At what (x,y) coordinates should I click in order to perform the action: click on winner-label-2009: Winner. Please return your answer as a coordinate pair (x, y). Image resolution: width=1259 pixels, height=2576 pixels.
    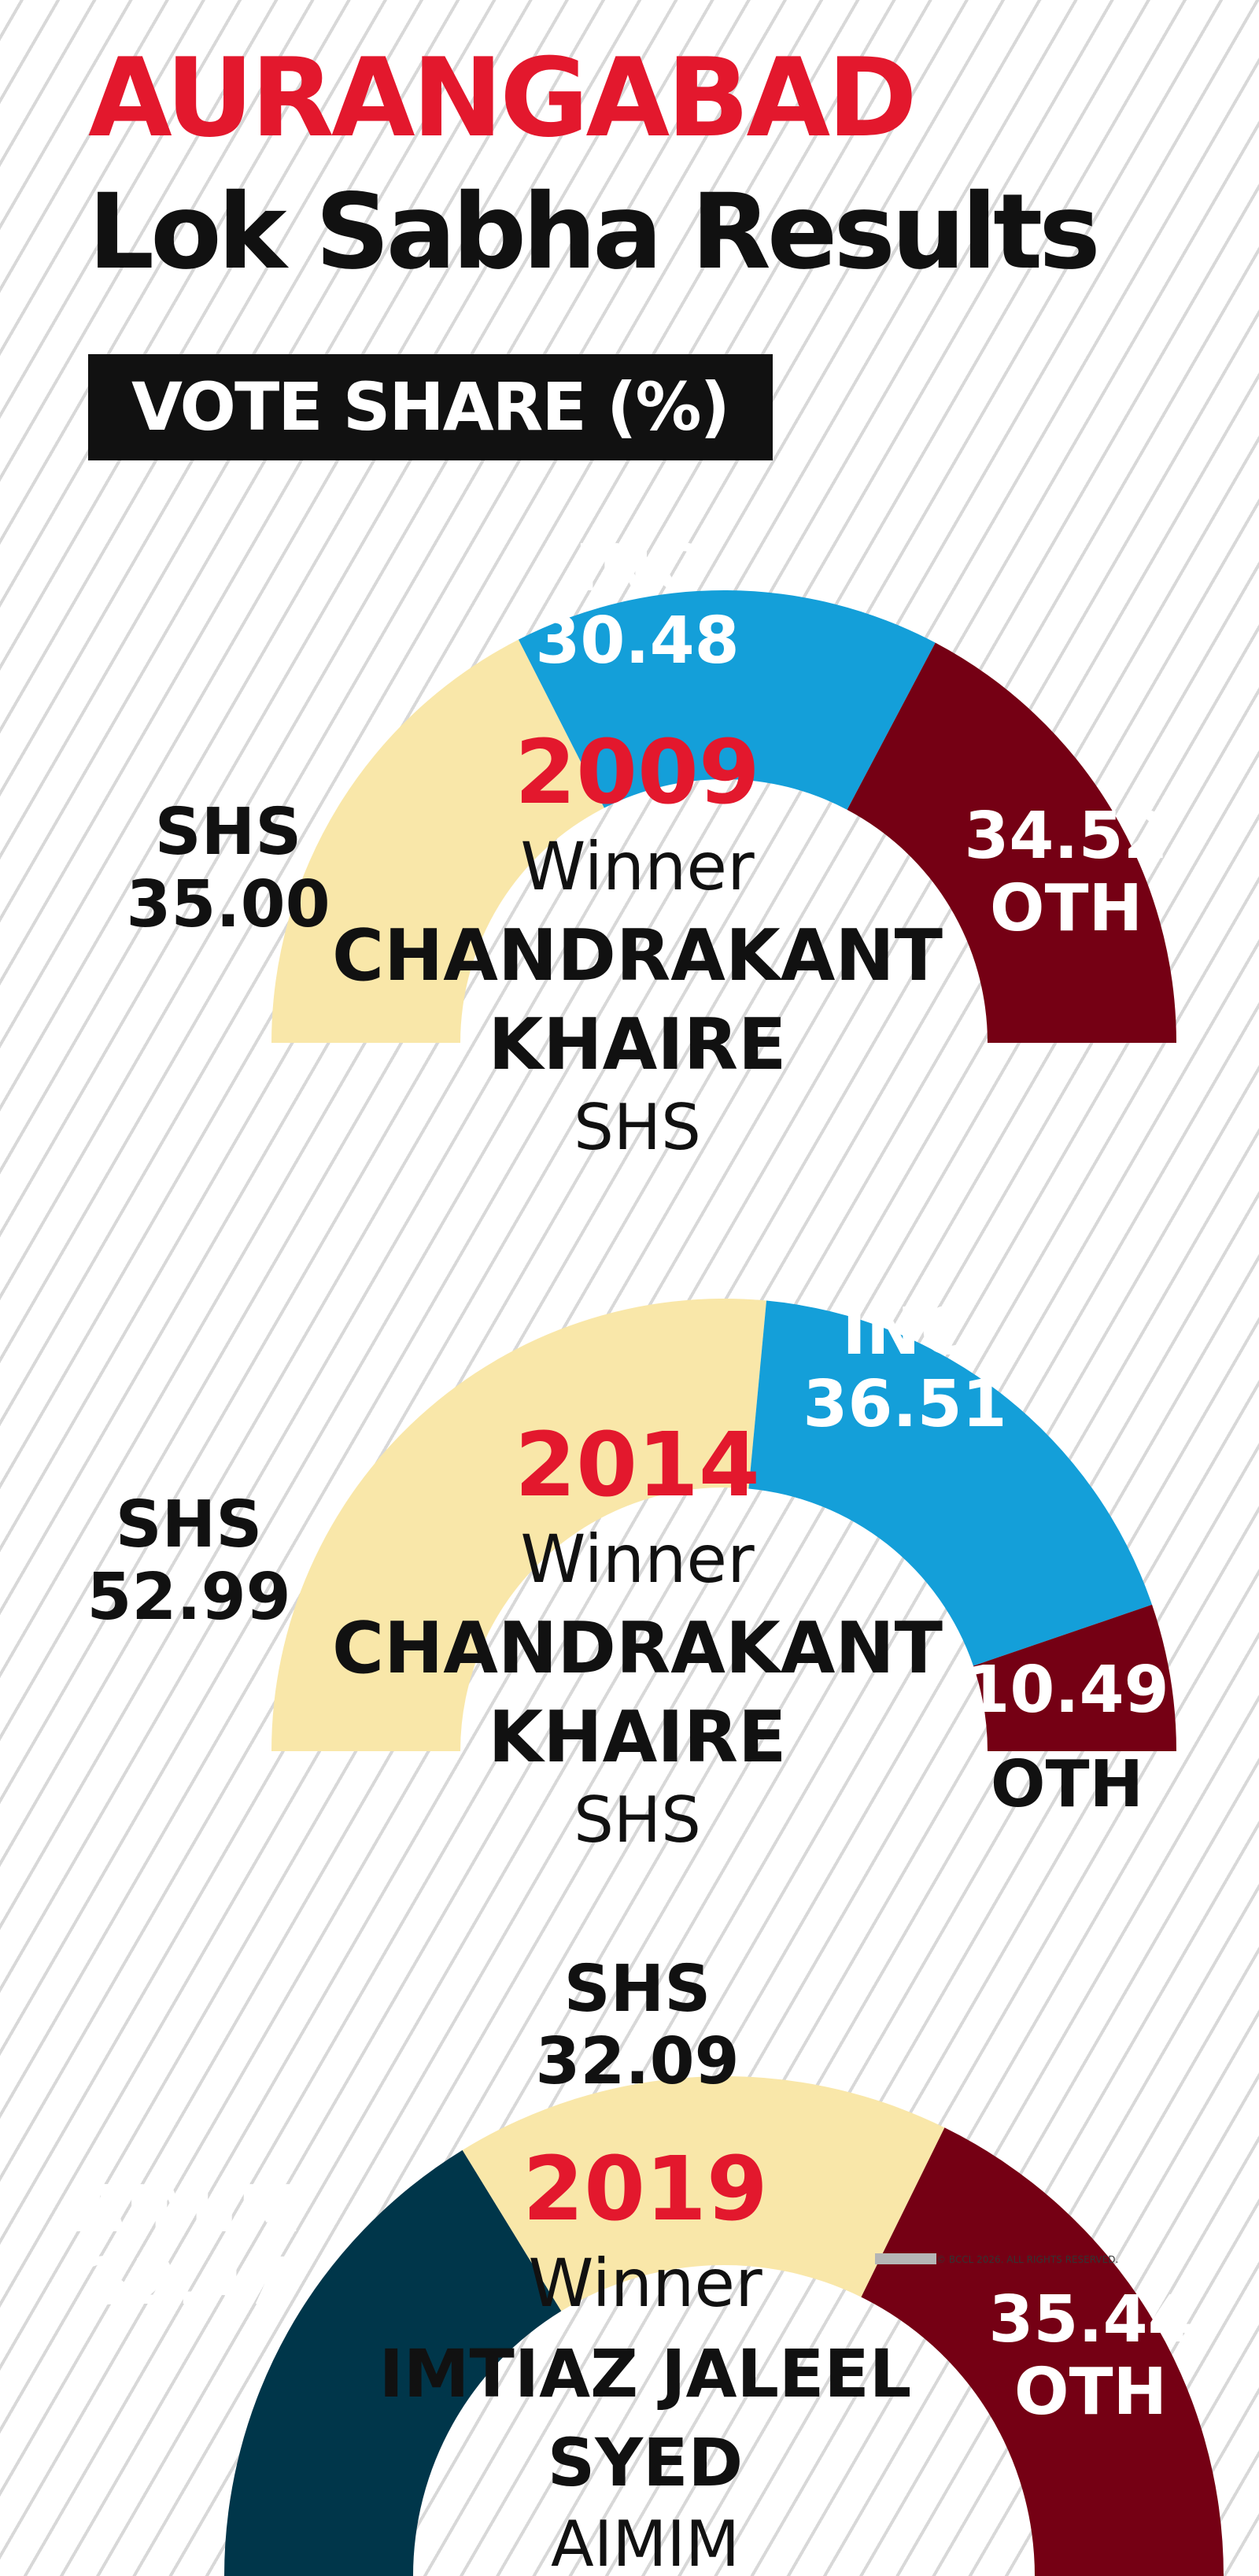
    Looking at the image, I should click on (637, 866).